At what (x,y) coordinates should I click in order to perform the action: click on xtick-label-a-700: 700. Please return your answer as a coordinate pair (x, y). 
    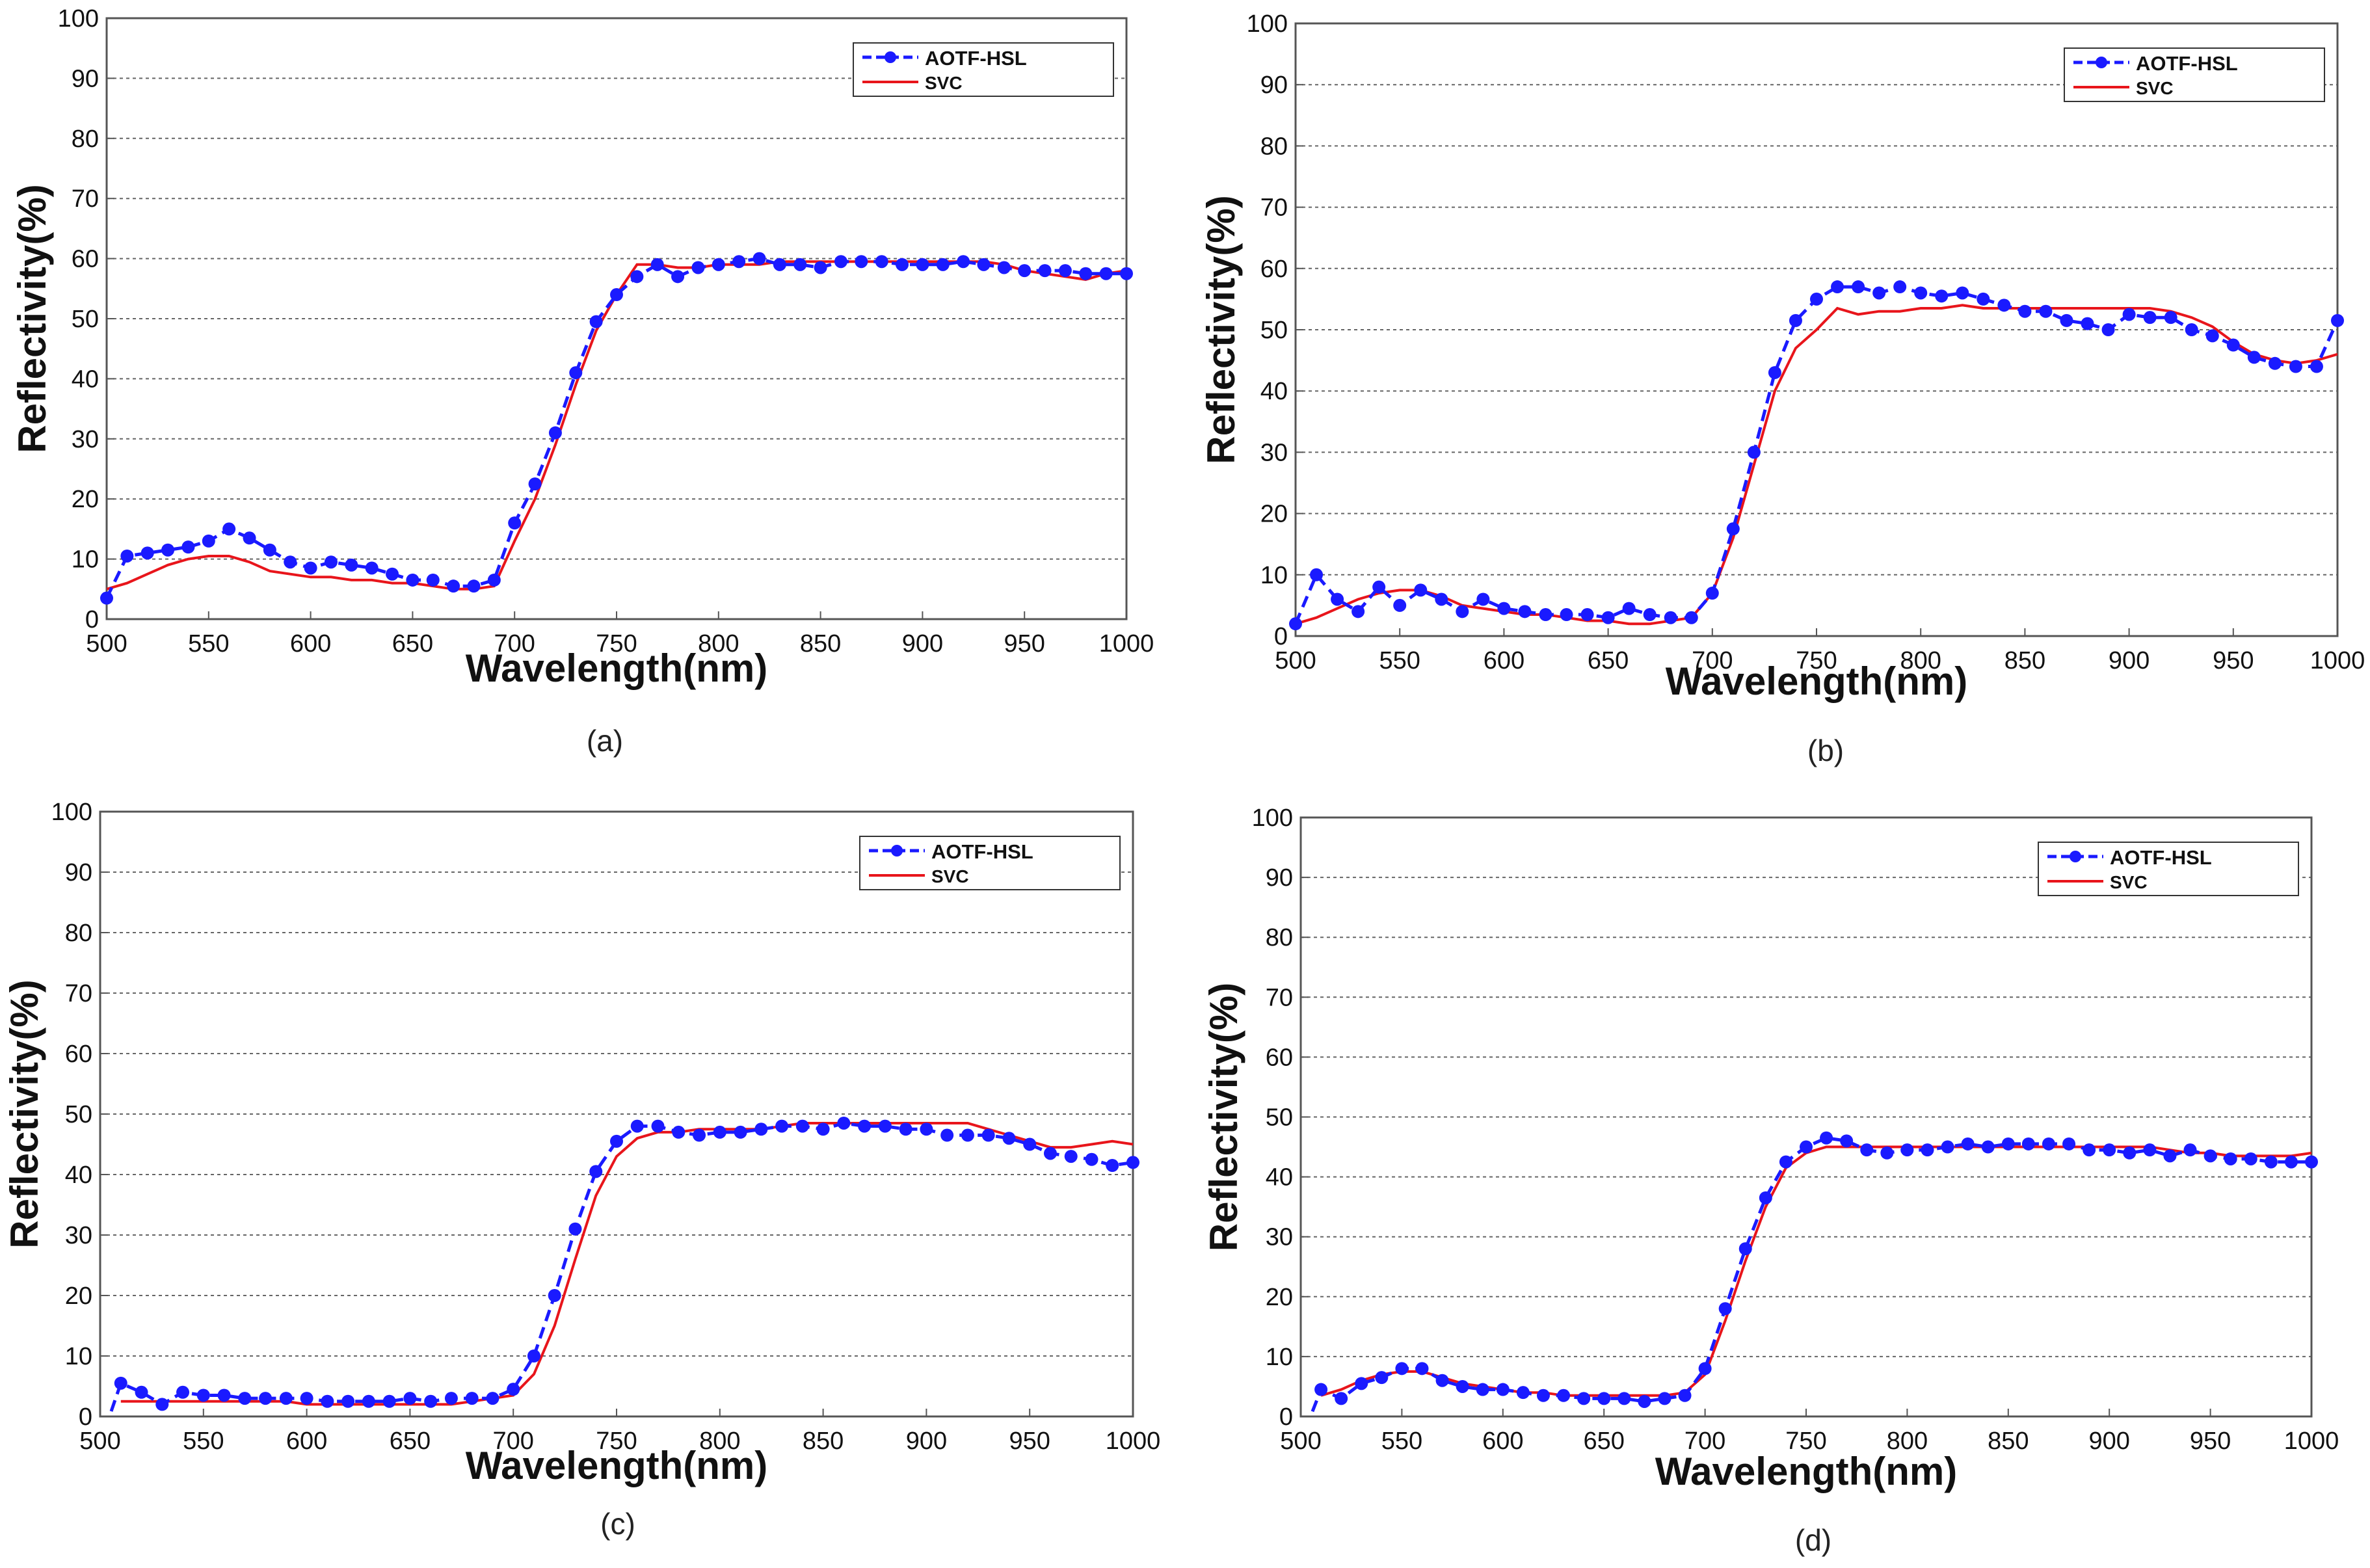
    Looking at the image, I should click on (514, 644).